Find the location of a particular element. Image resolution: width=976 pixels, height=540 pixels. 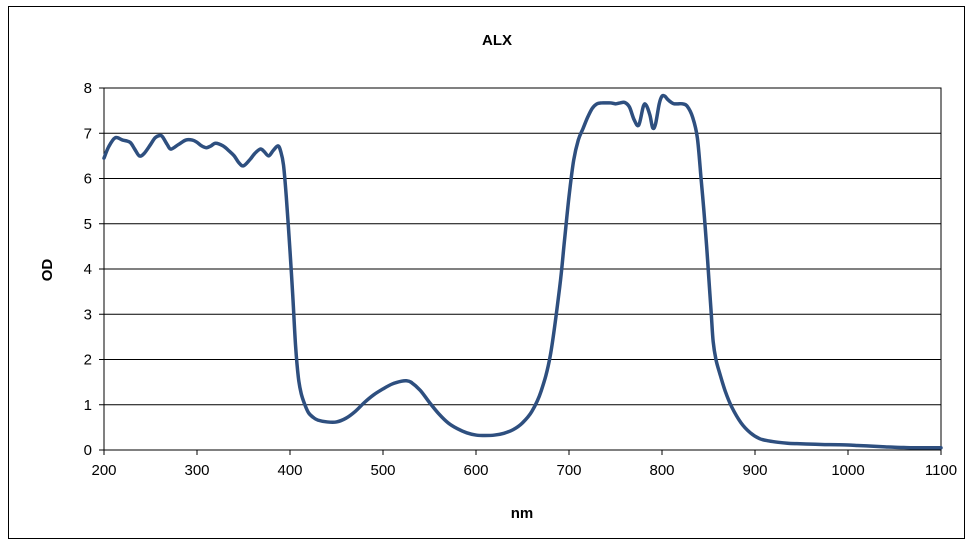

y-tick-label: 8 is located at coordinates (88, 88).